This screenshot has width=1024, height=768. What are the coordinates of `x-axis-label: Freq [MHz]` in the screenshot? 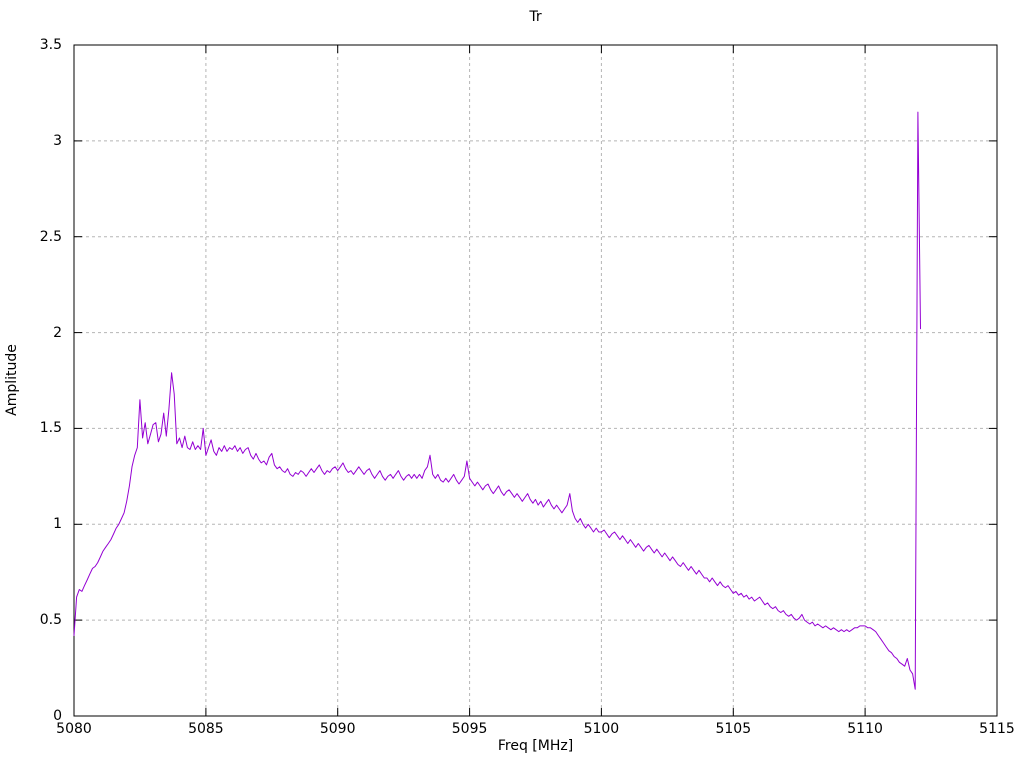 It's located at (535, 746).